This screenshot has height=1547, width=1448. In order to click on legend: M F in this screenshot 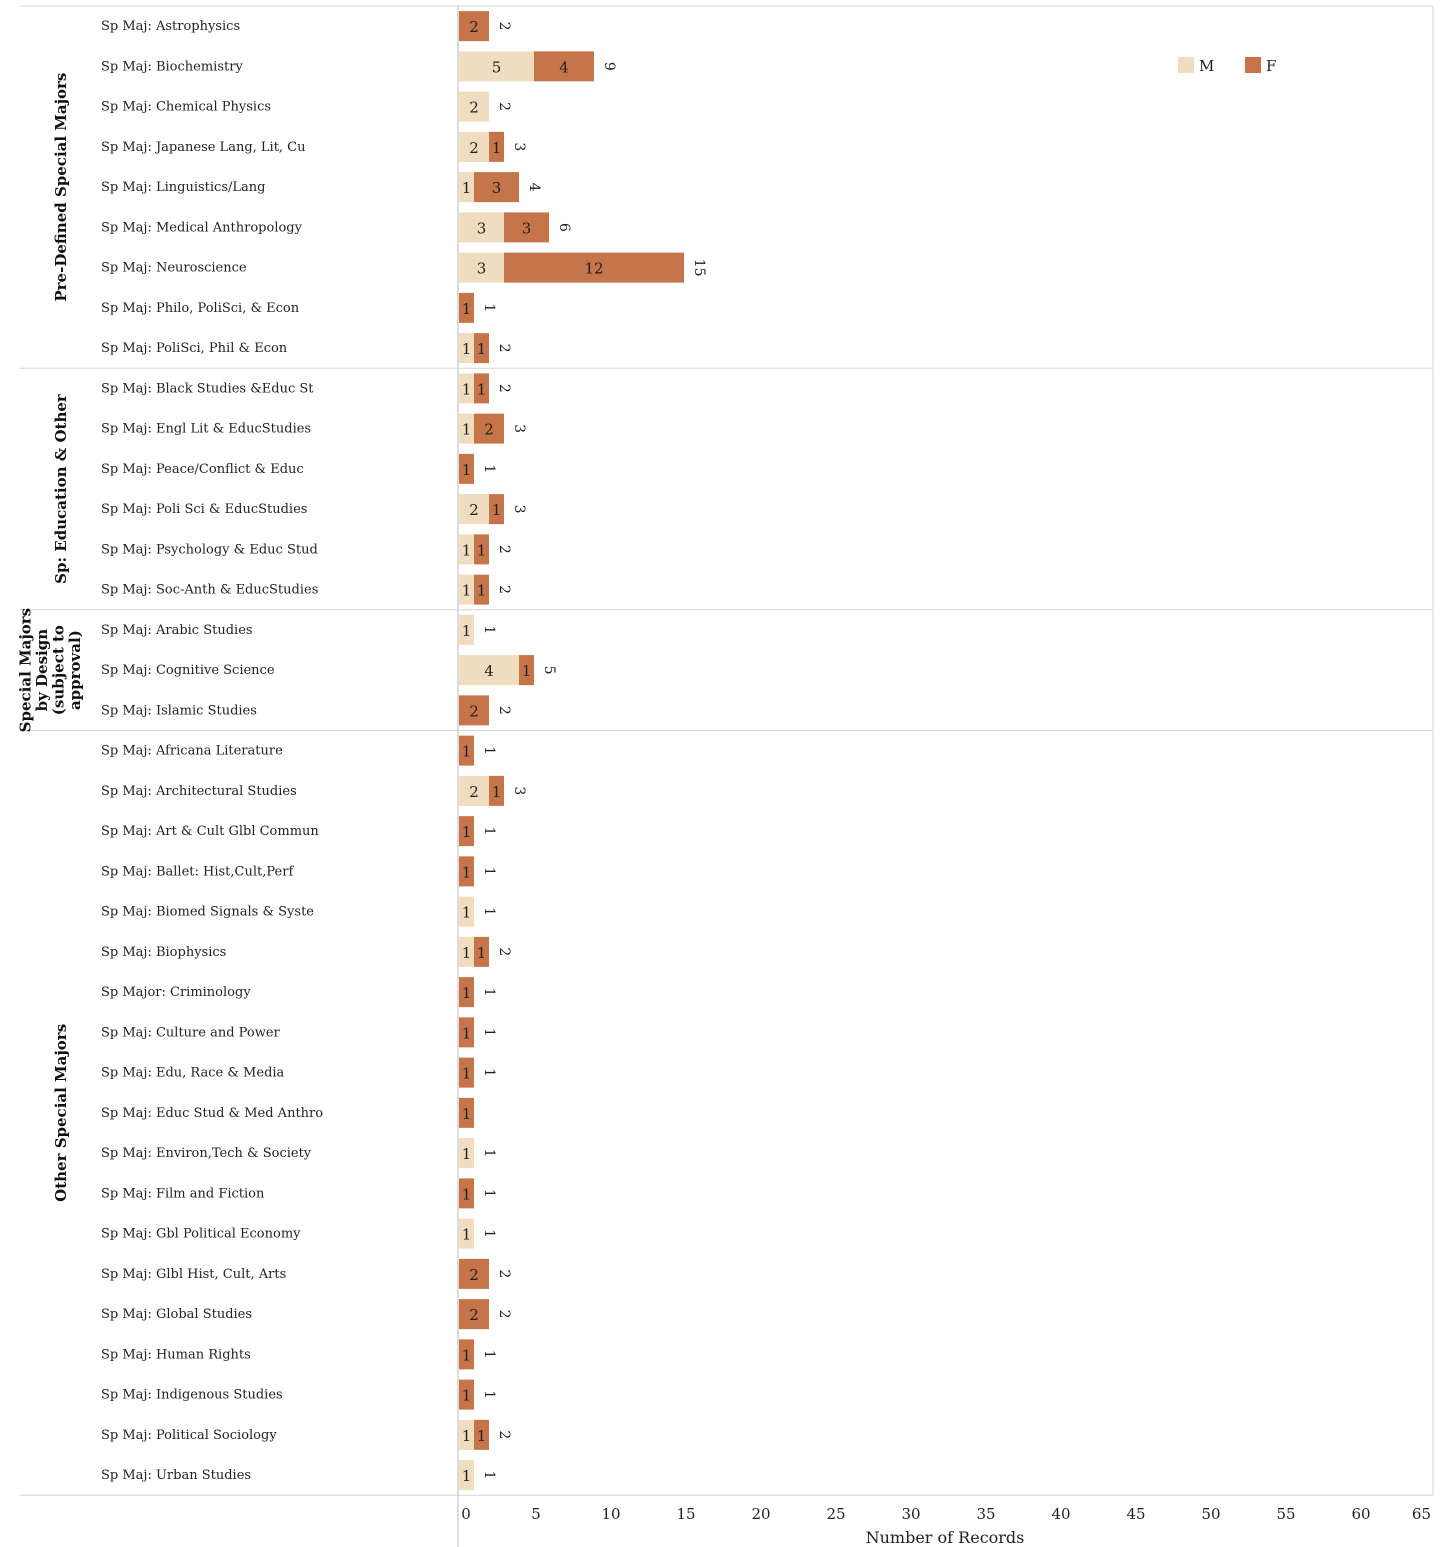, I will do `click(1227, 66)`.